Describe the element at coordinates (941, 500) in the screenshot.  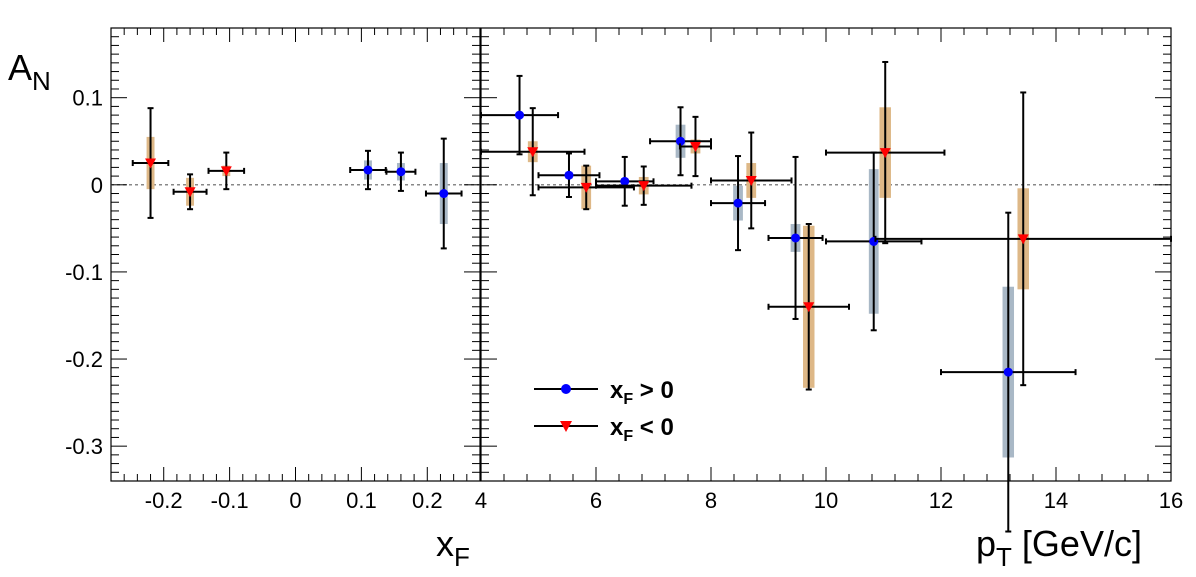
I see `x-tick-label: 12` at that location.